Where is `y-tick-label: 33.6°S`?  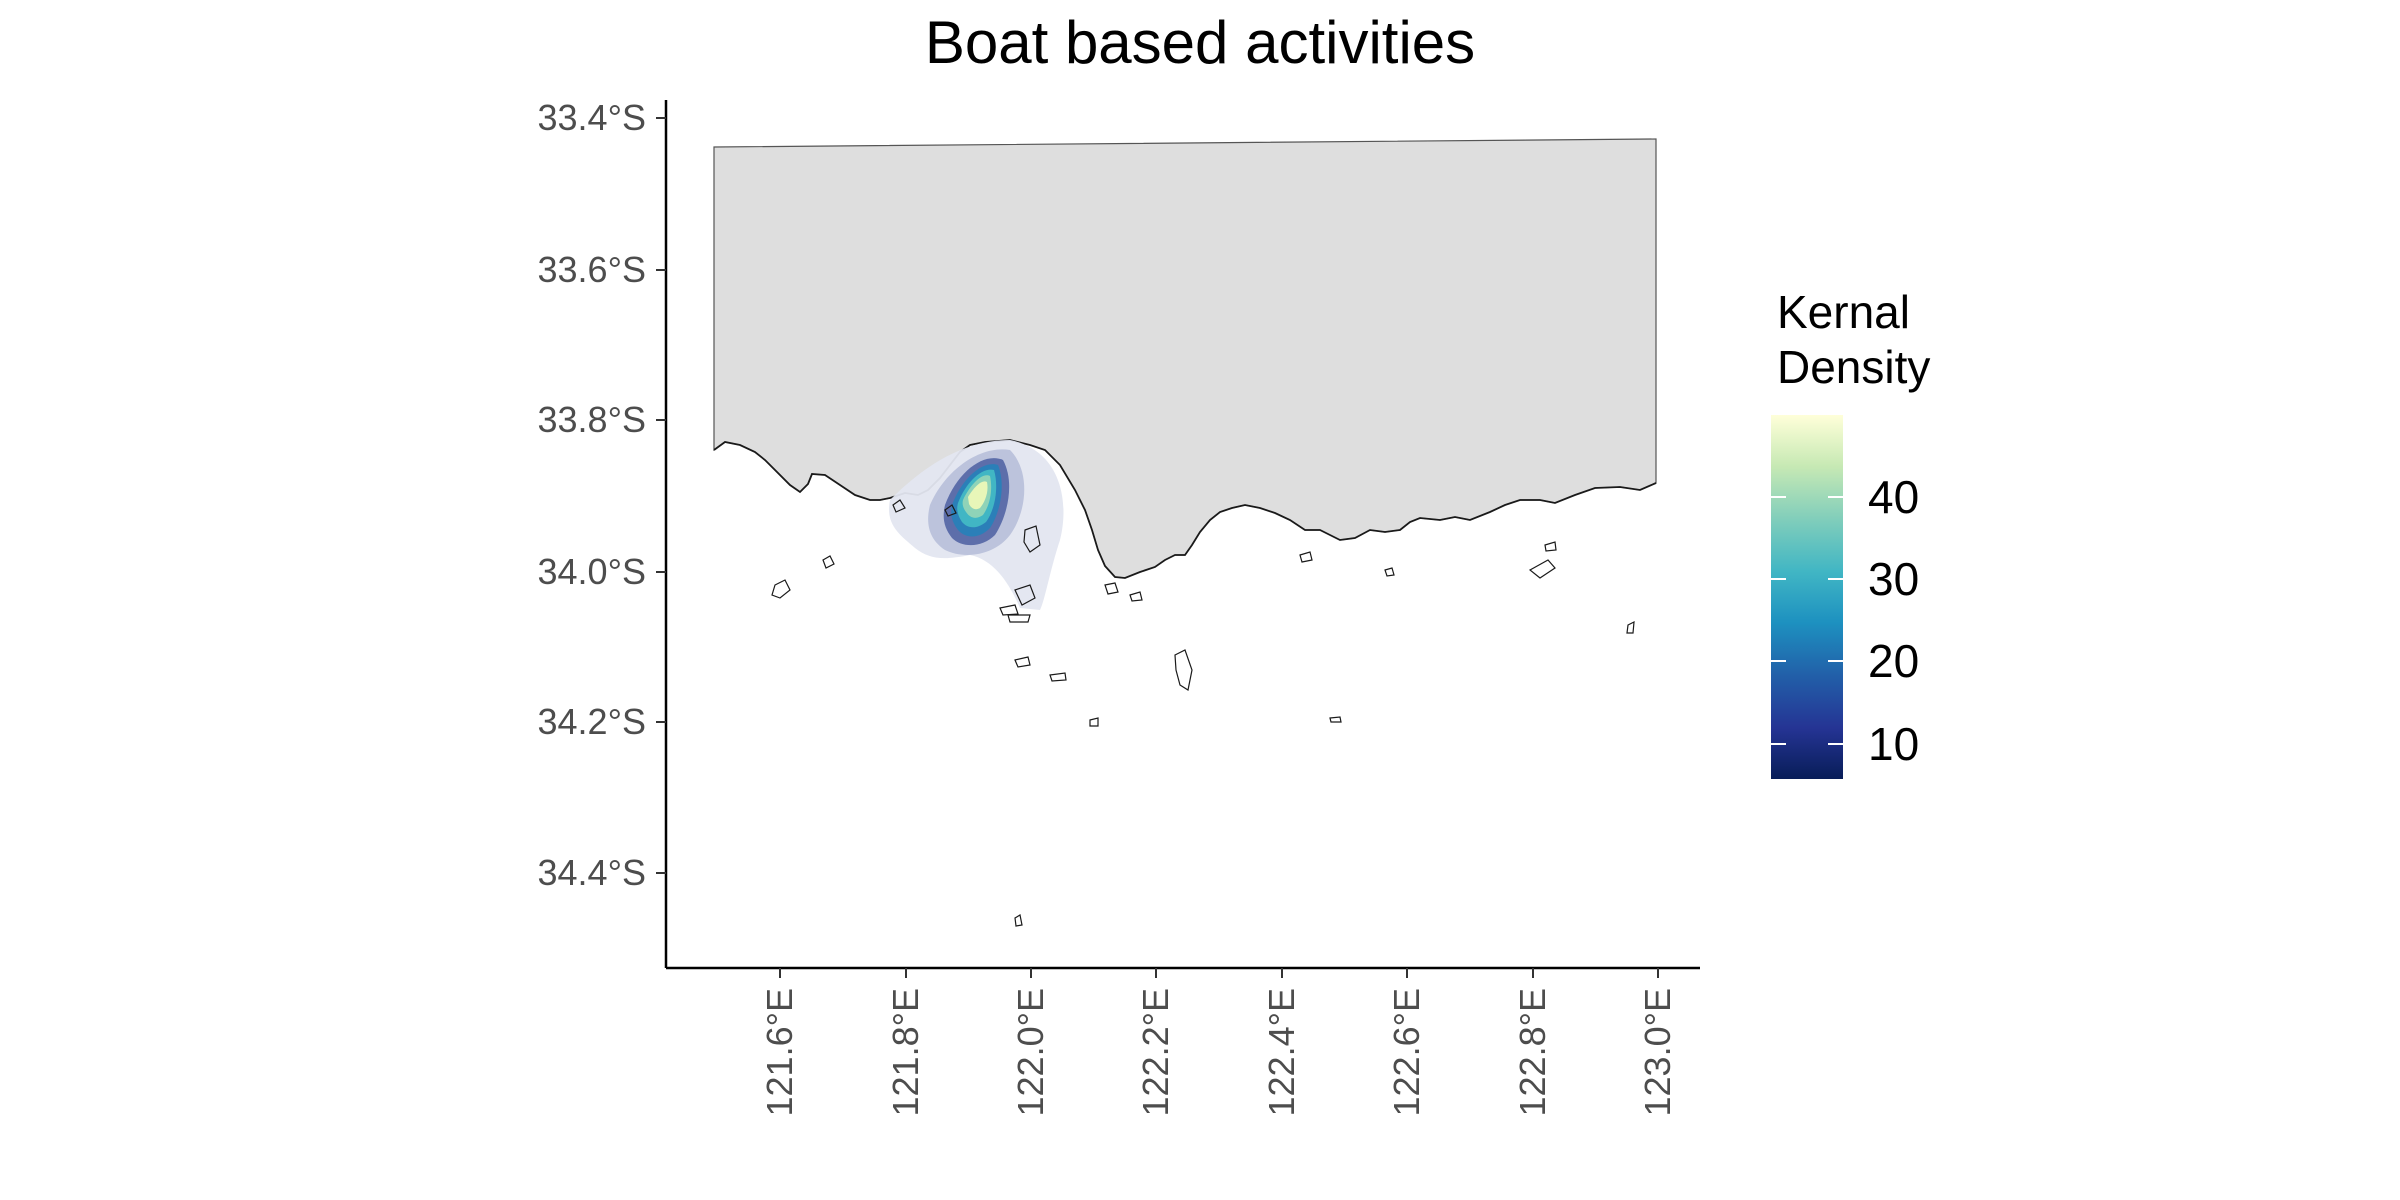
y-tick-label: 33.6°S is located at coordinates (592, 269).